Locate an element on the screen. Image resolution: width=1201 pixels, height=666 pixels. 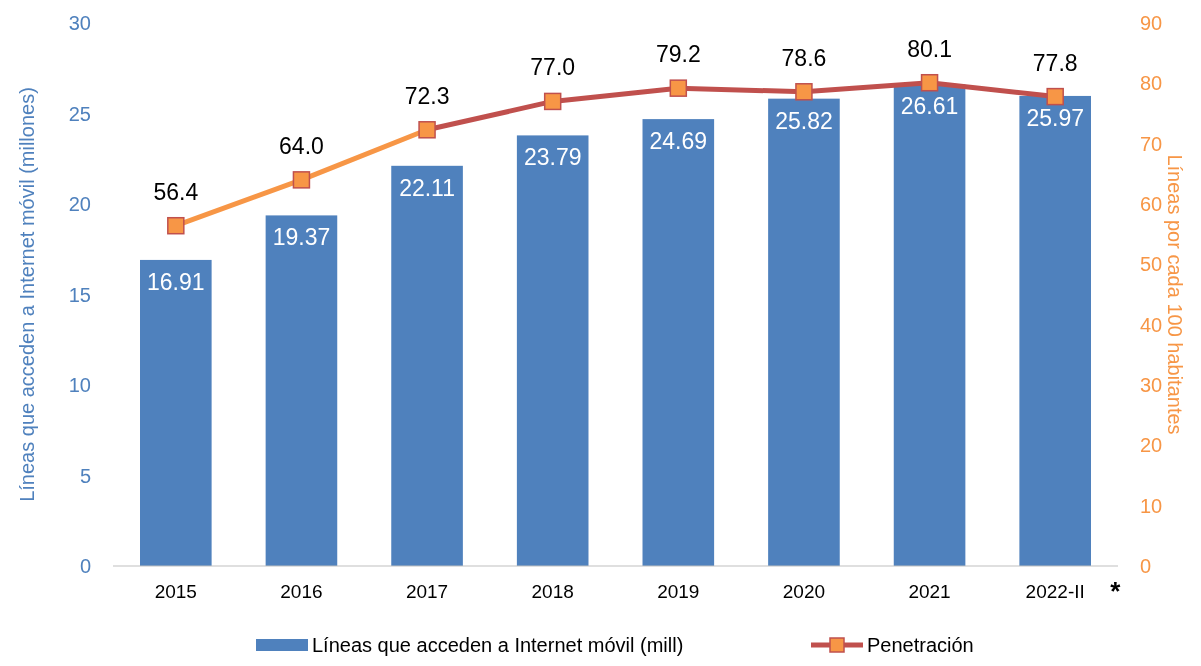
y2-tick-label: 50 is located at coordinates (1151, 264).